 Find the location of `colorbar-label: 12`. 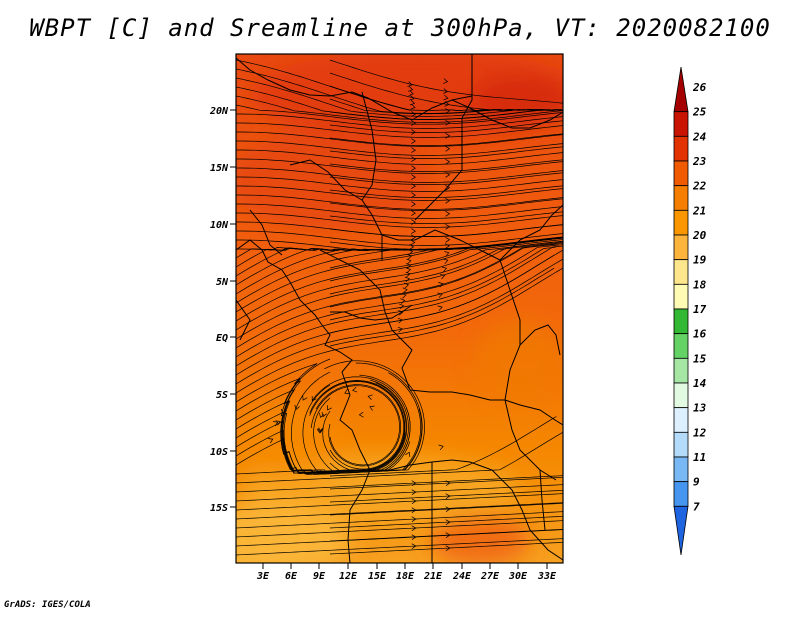

colorbar-label: 12 is located at coordinates (700, 432).